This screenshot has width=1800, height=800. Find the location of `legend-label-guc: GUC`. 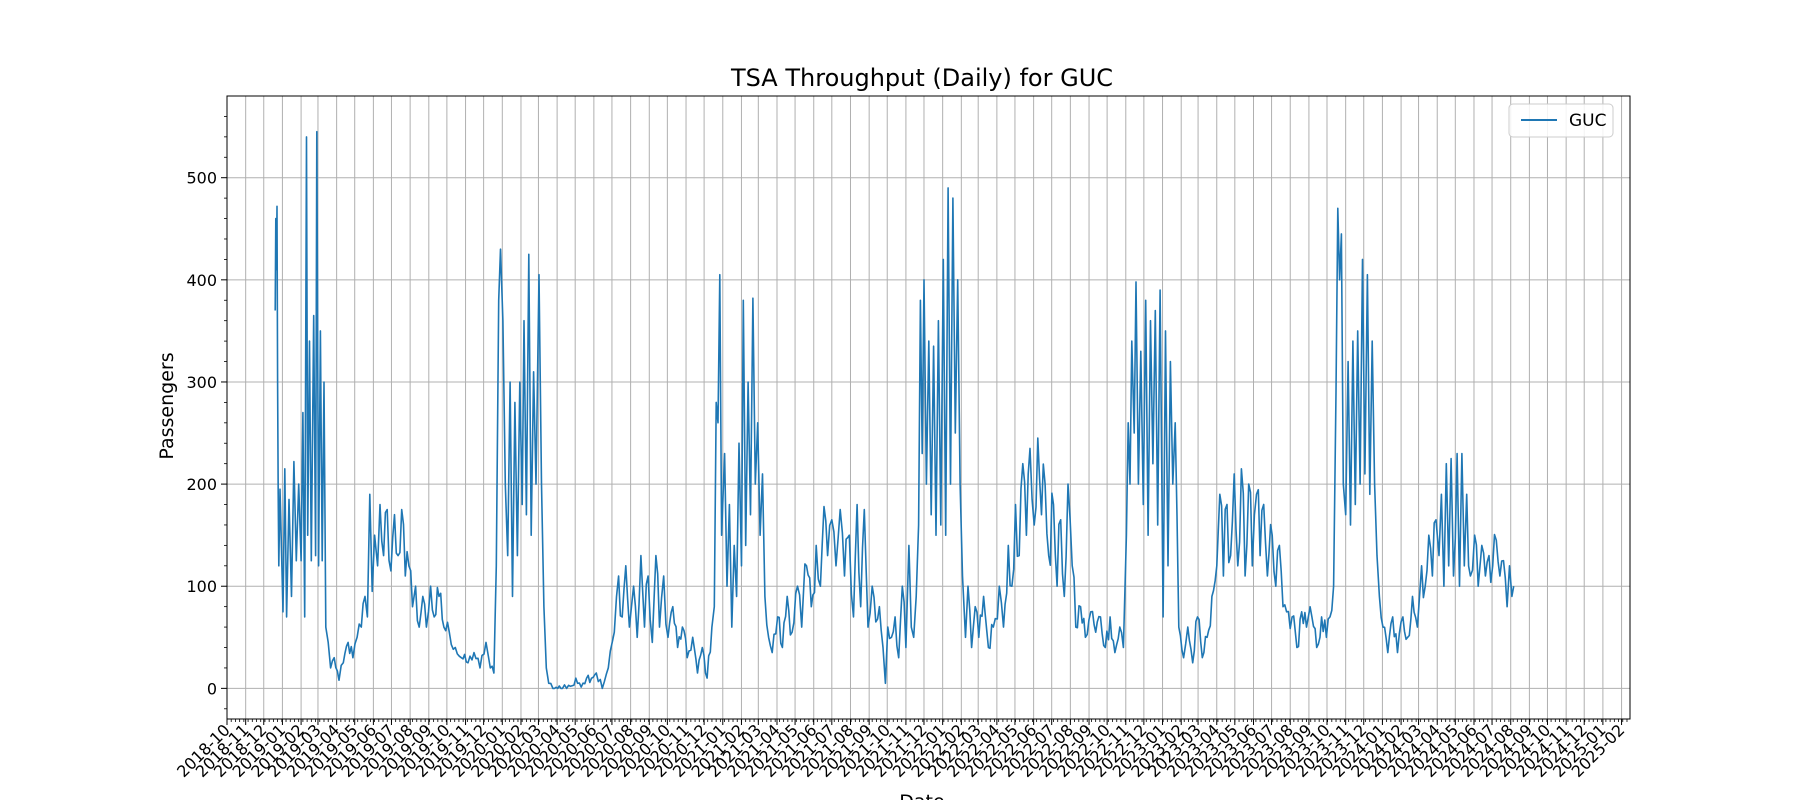

legend-label-guc: GUC is located at coordinates (1588, 121).